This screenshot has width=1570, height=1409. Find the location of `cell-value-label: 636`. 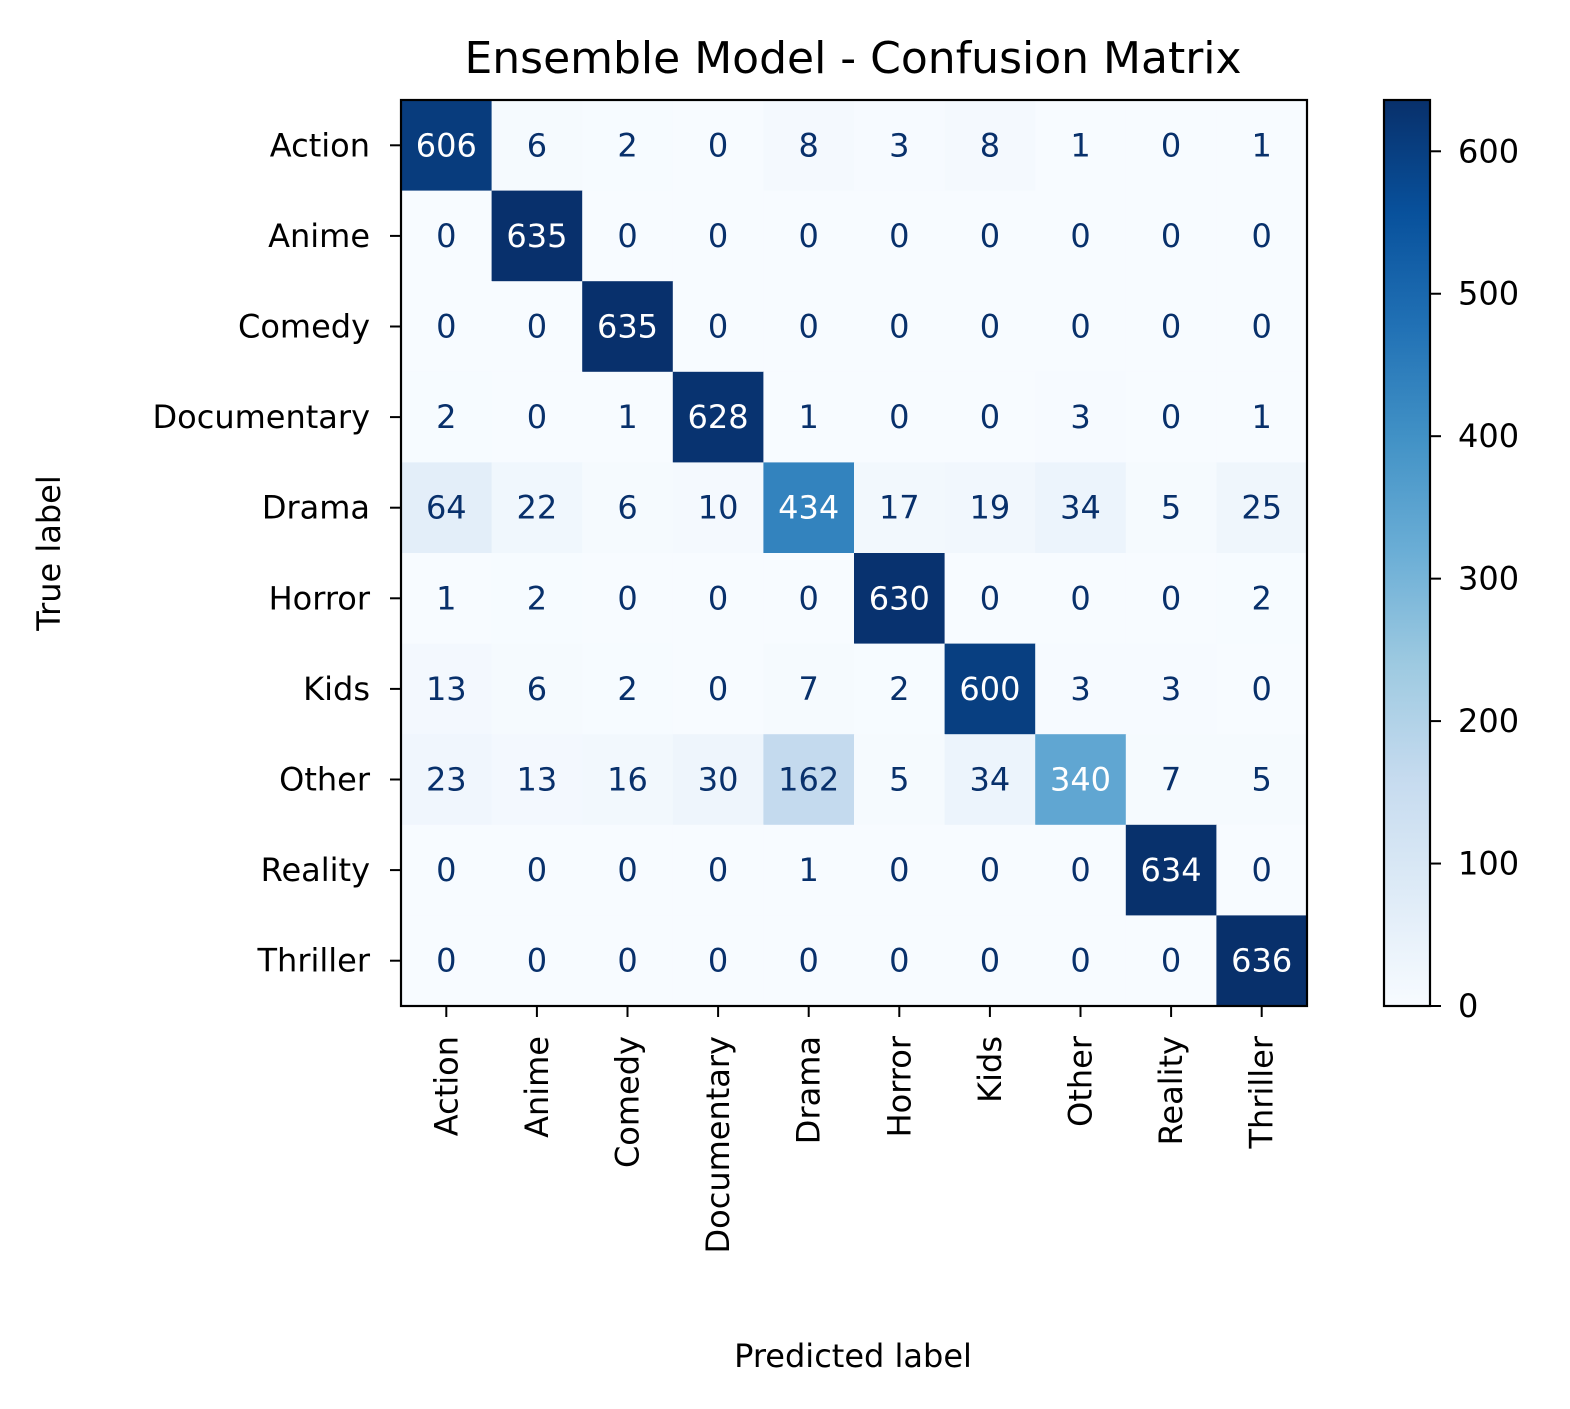

cell-value-label: 636 is located at coordinates (1261, 961).